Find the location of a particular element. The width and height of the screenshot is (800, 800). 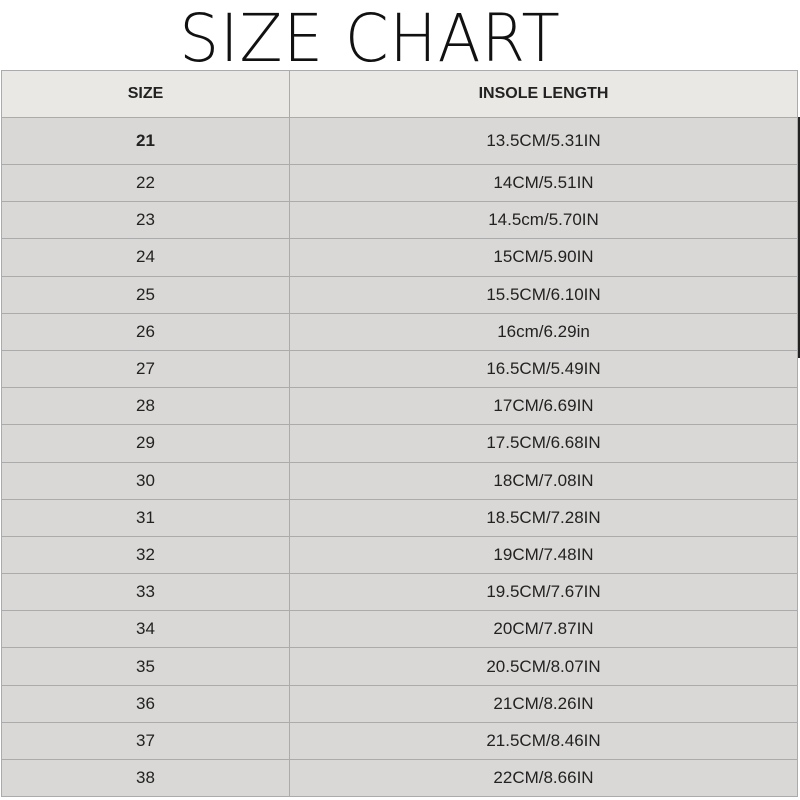

cell-insole-length: 15.5CM/6.10IN is located at coordinates (543, 294).